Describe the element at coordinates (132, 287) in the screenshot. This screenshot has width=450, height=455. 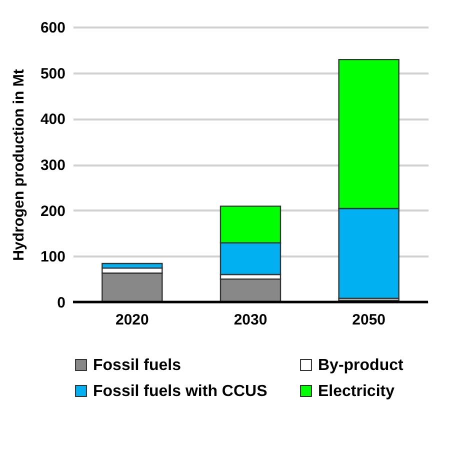
I see `bar` at that location.